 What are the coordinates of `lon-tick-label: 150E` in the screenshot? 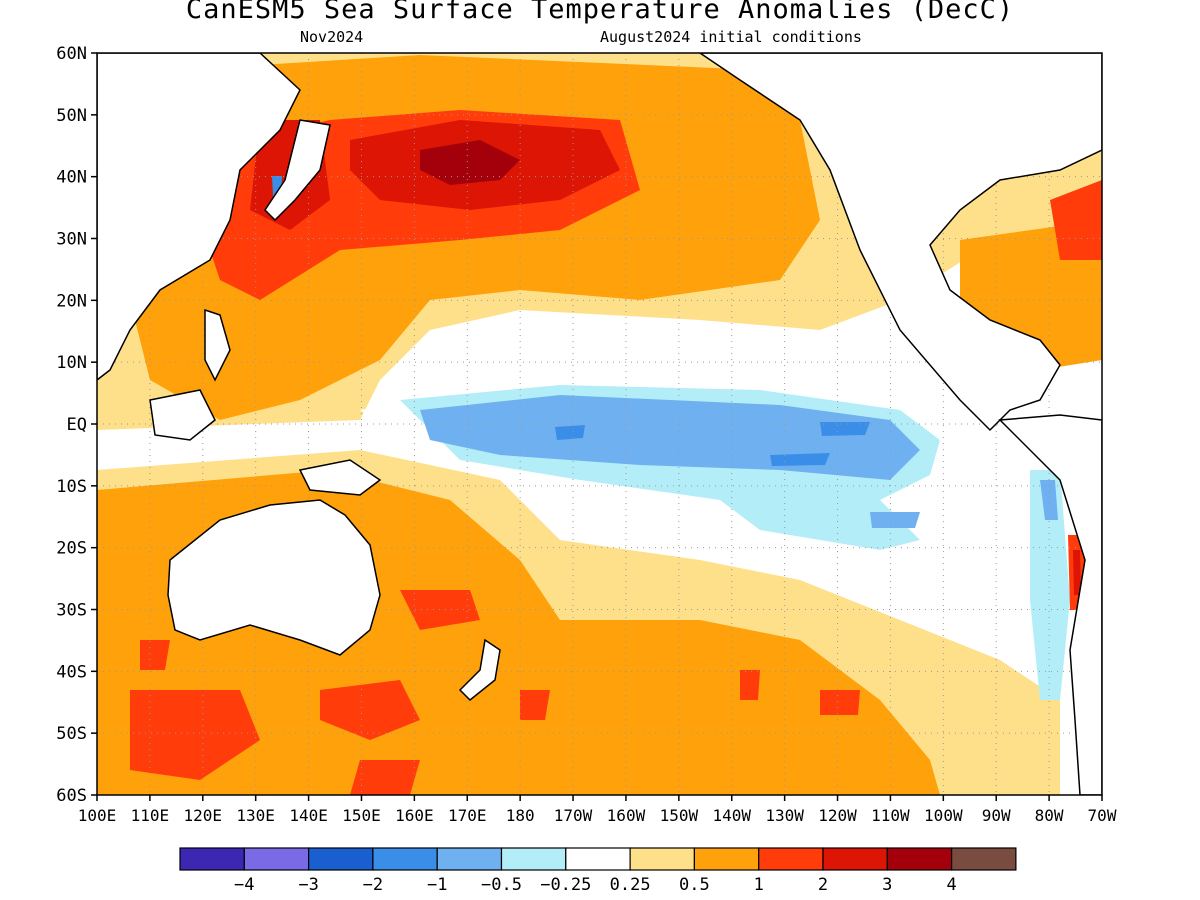 It's located at (361, 815).